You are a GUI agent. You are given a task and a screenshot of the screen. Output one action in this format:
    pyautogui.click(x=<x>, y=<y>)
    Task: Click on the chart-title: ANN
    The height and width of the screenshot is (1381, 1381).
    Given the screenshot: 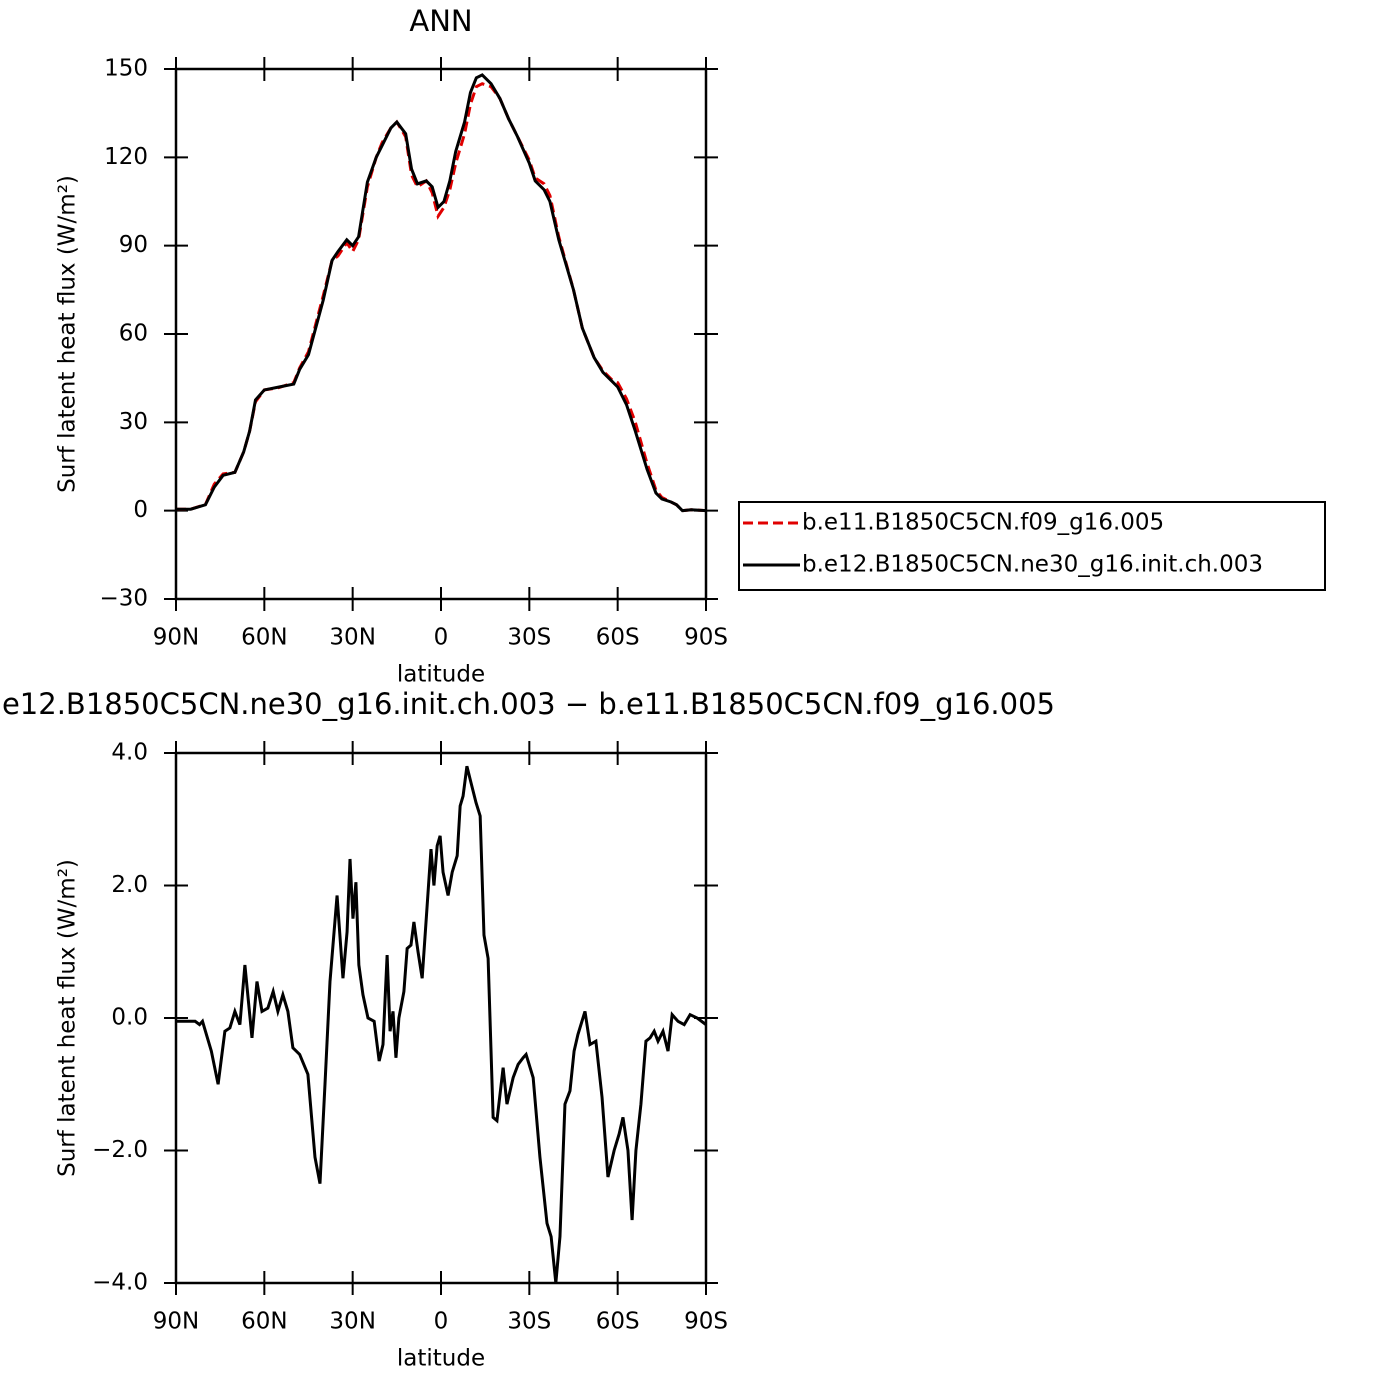 What is the action you would take?
    pyautogui.click(x=440, y=21)
    